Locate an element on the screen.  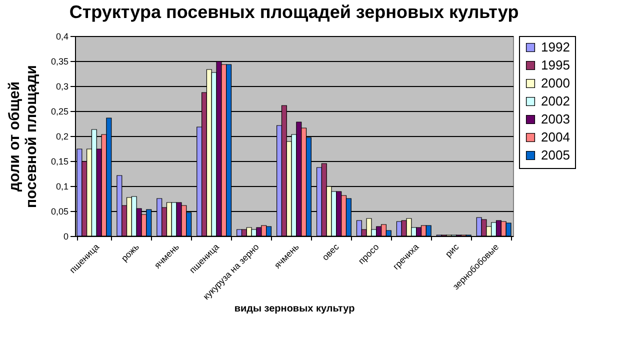
x-axis-title: виды зерновых культур is located at coordinates (294, 309).